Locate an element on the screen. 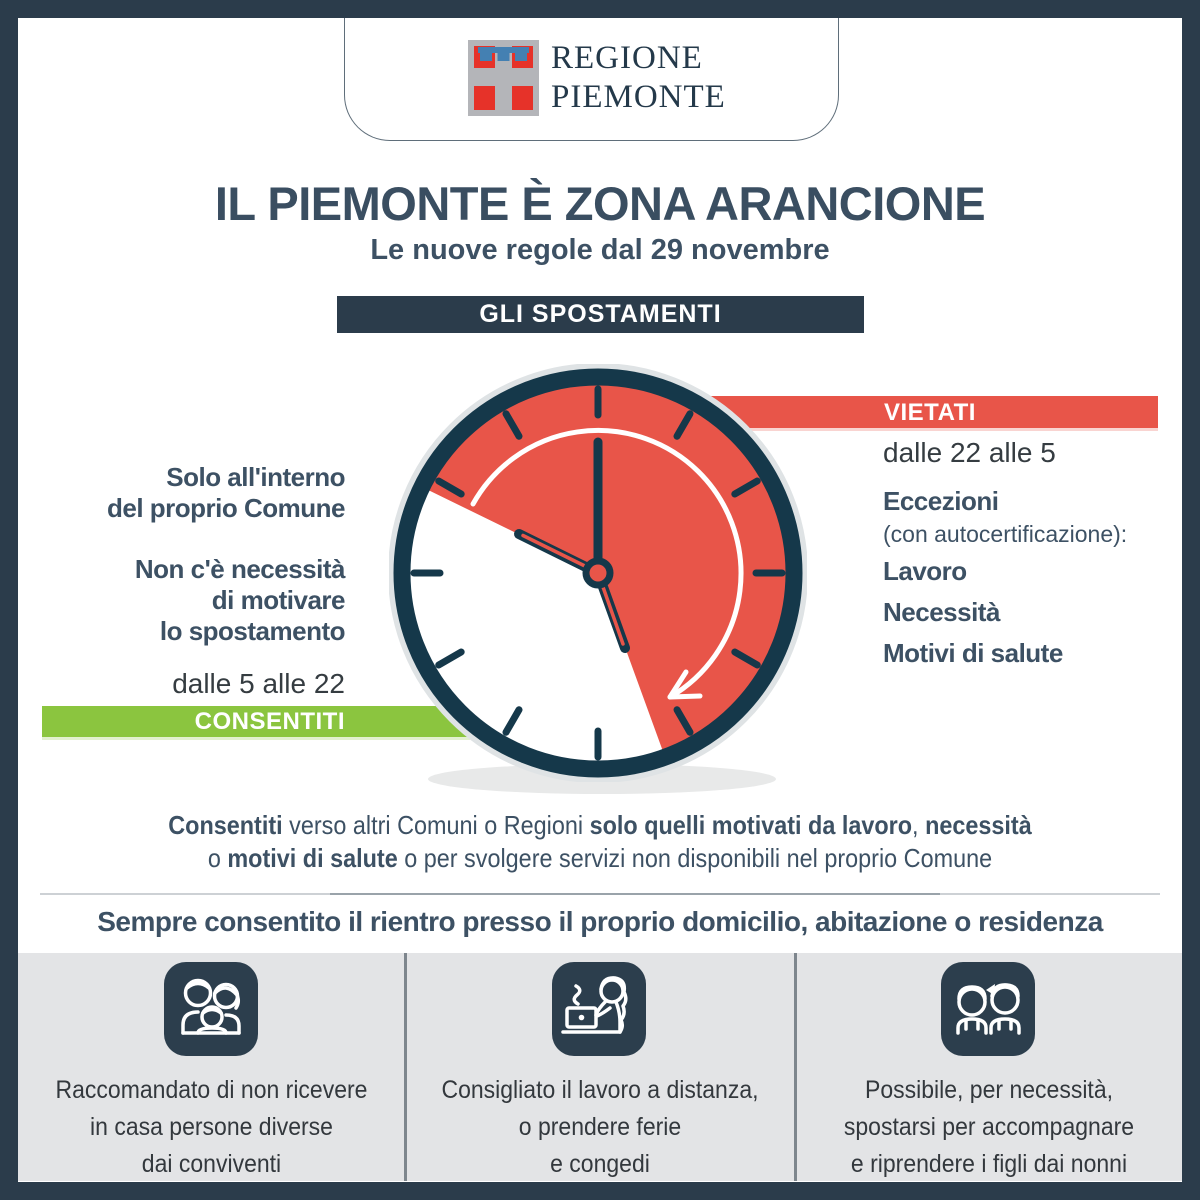 Image resolution: width=1200 pixels, height=1200 pixels. forbidden-banner-bar is located at coordinates (933, 412).